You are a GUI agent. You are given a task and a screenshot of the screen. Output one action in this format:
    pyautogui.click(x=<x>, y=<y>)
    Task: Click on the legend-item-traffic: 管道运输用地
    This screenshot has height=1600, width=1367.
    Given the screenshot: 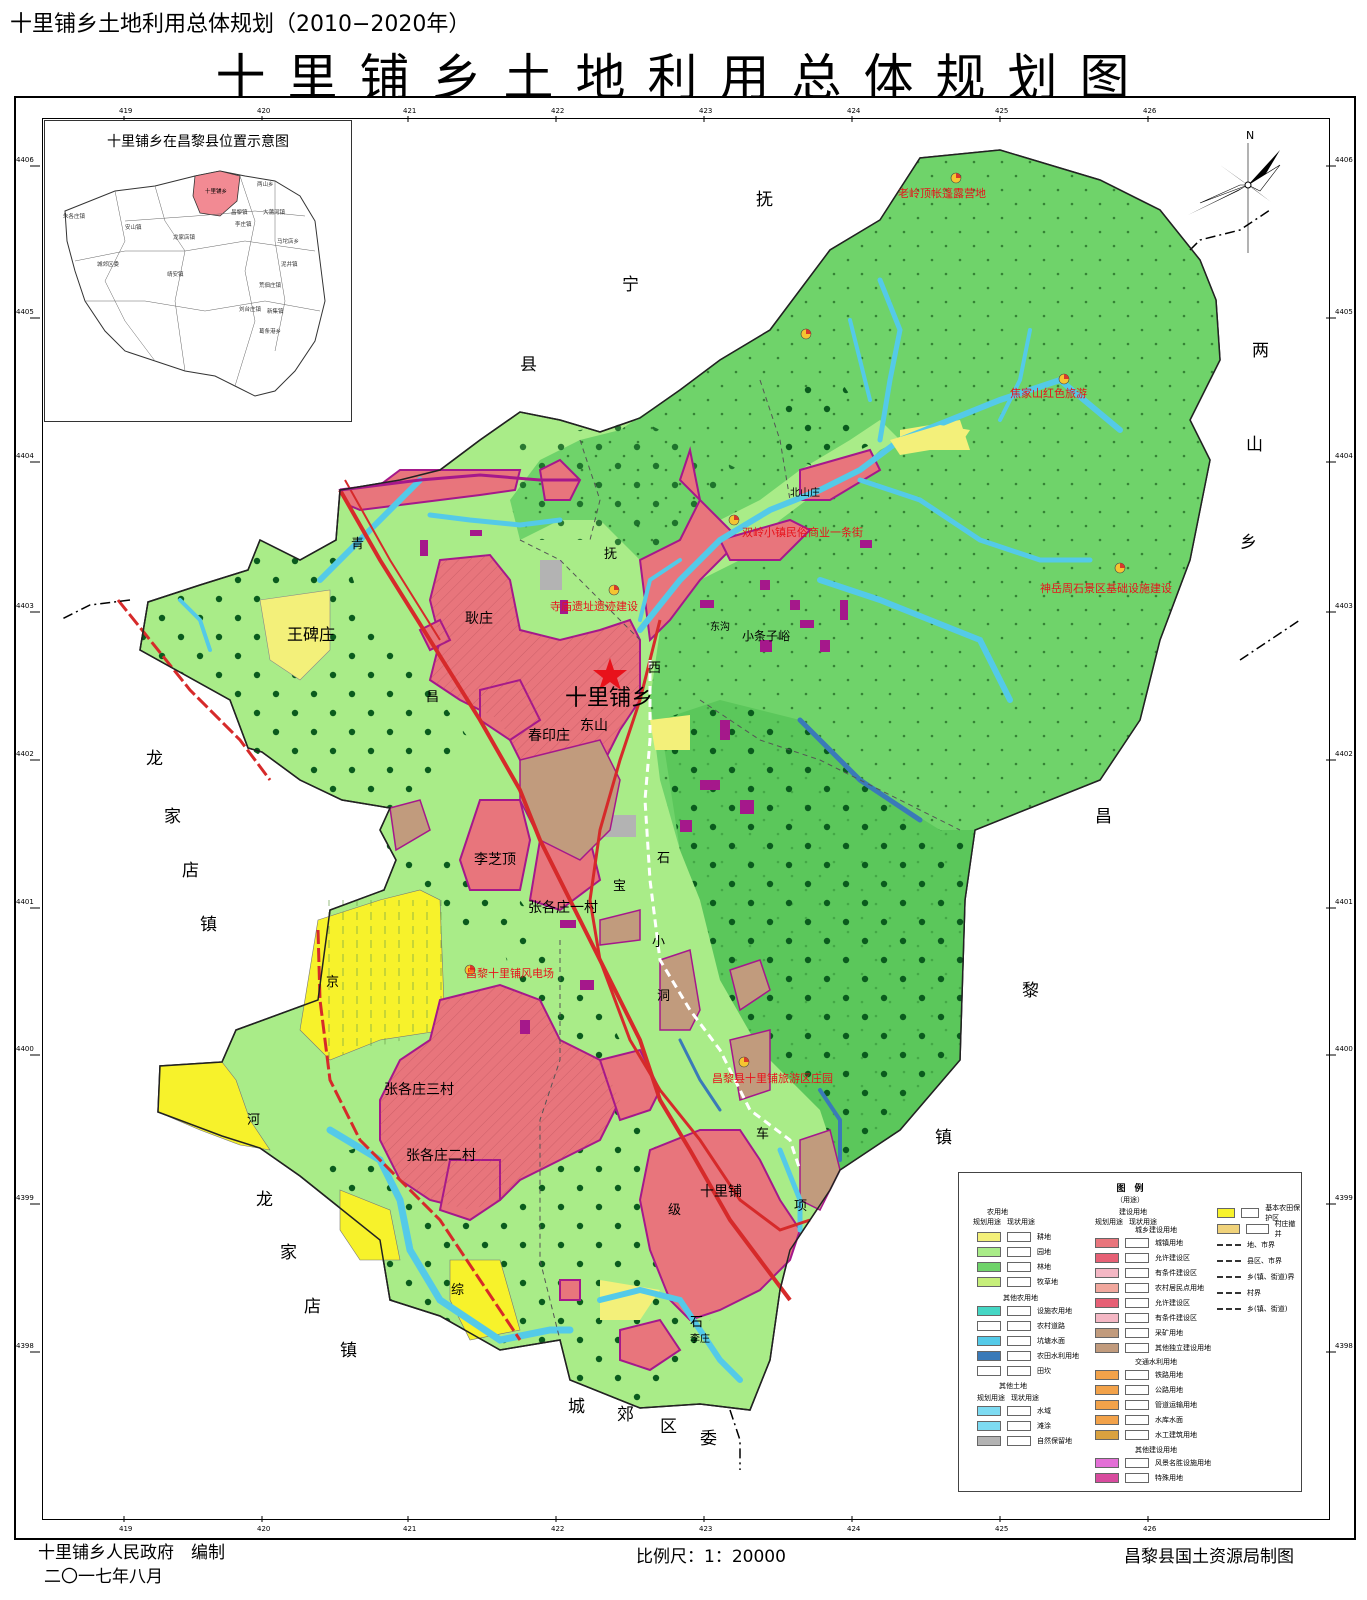 What is the action you would take?
    pyautogui.click(x=1146, y=1405)
    